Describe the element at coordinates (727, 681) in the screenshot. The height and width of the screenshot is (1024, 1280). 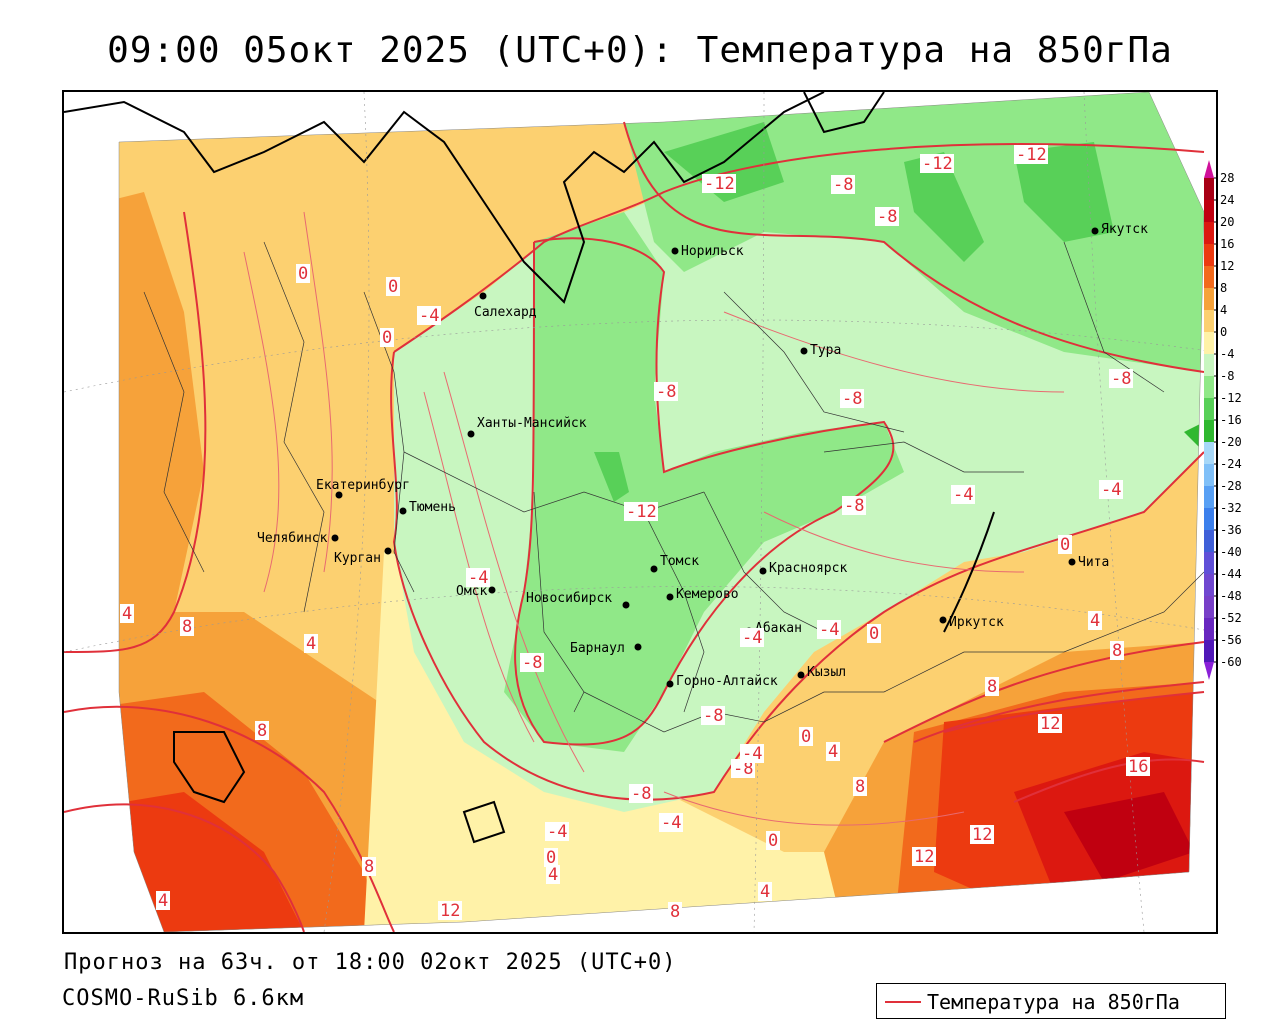
I see `svg-text: Горно-Алтайск` at that location.